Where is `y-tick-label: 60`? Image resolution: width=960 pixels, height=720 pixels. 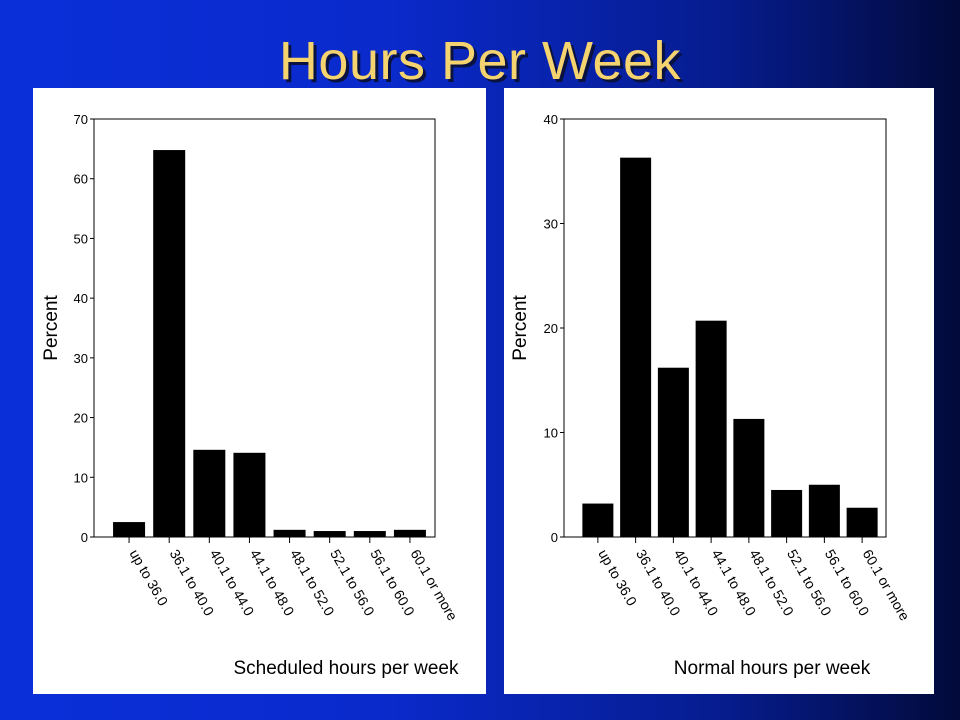
y-tick-label: 60 is located at coordinates (81, 179).